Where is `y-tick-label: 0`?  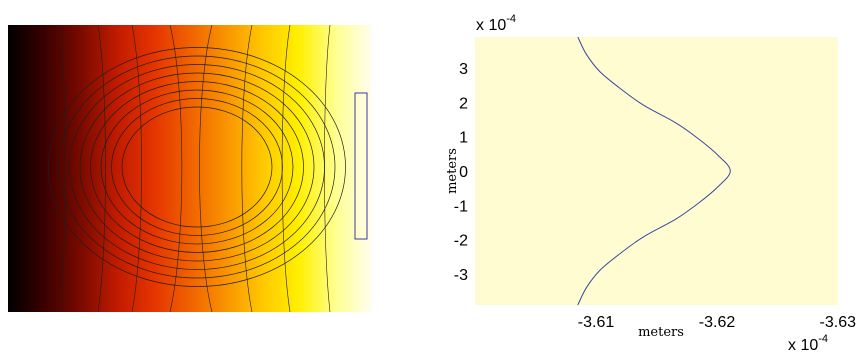 y-tick-label: 0 is located at coordinates (463, 172).